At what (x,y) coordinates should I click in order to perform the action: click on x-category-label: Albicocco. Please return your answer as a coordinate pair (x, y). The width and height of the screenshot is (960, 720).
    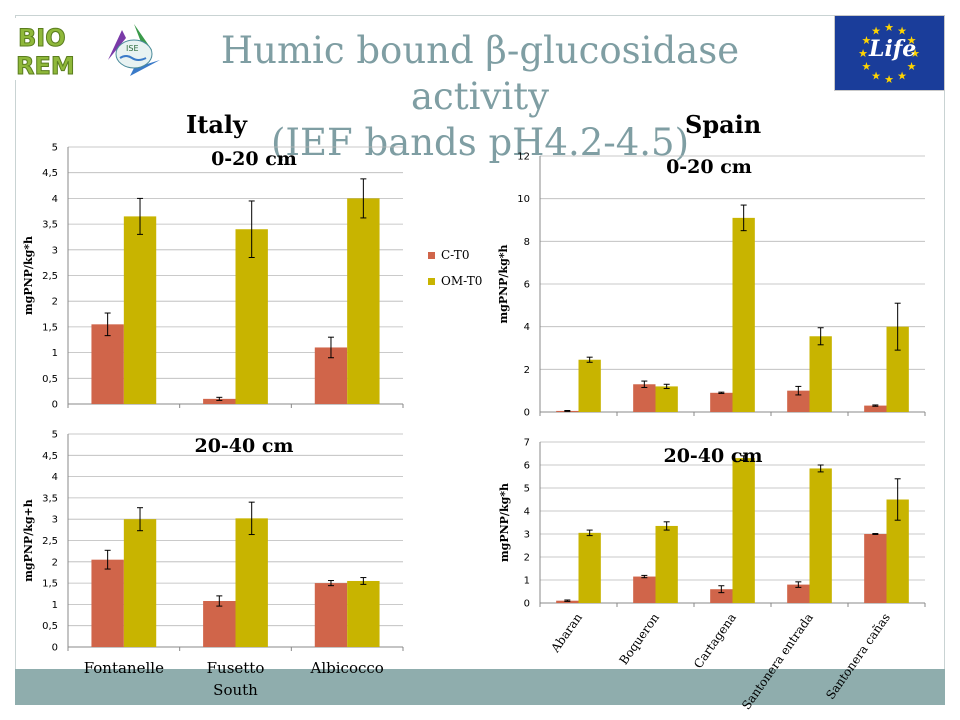
    Looking at the image, I should click on (347, 668).